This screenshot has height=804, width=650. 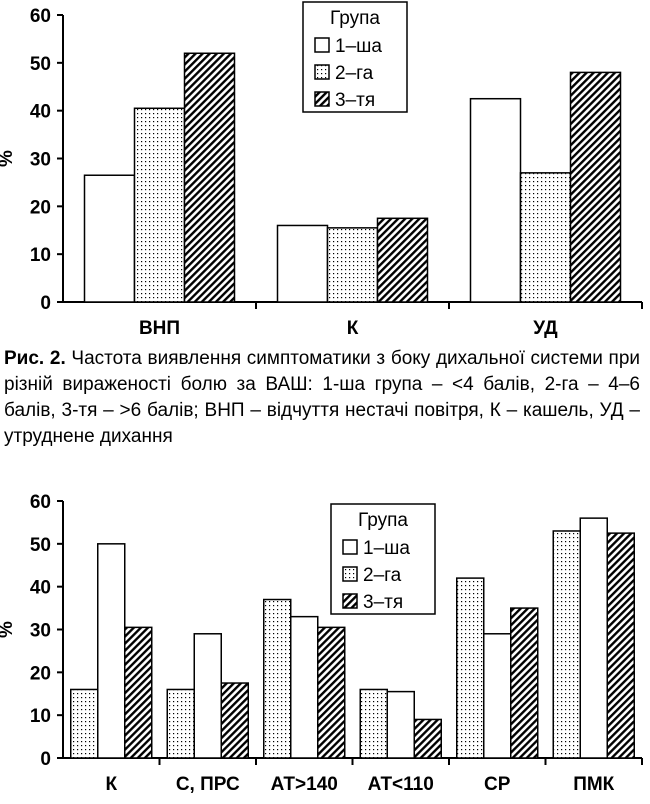 I want to click on x-category-label: ВНП, so click(x=159, y=328).